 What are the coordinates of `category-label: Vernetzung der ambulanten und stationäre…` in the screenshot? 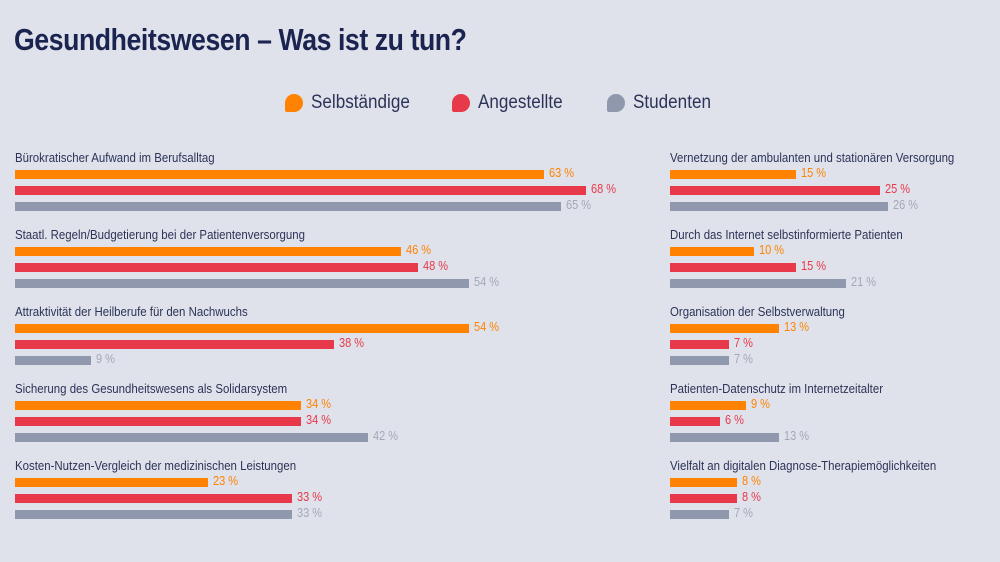 It's located at (812, 157).